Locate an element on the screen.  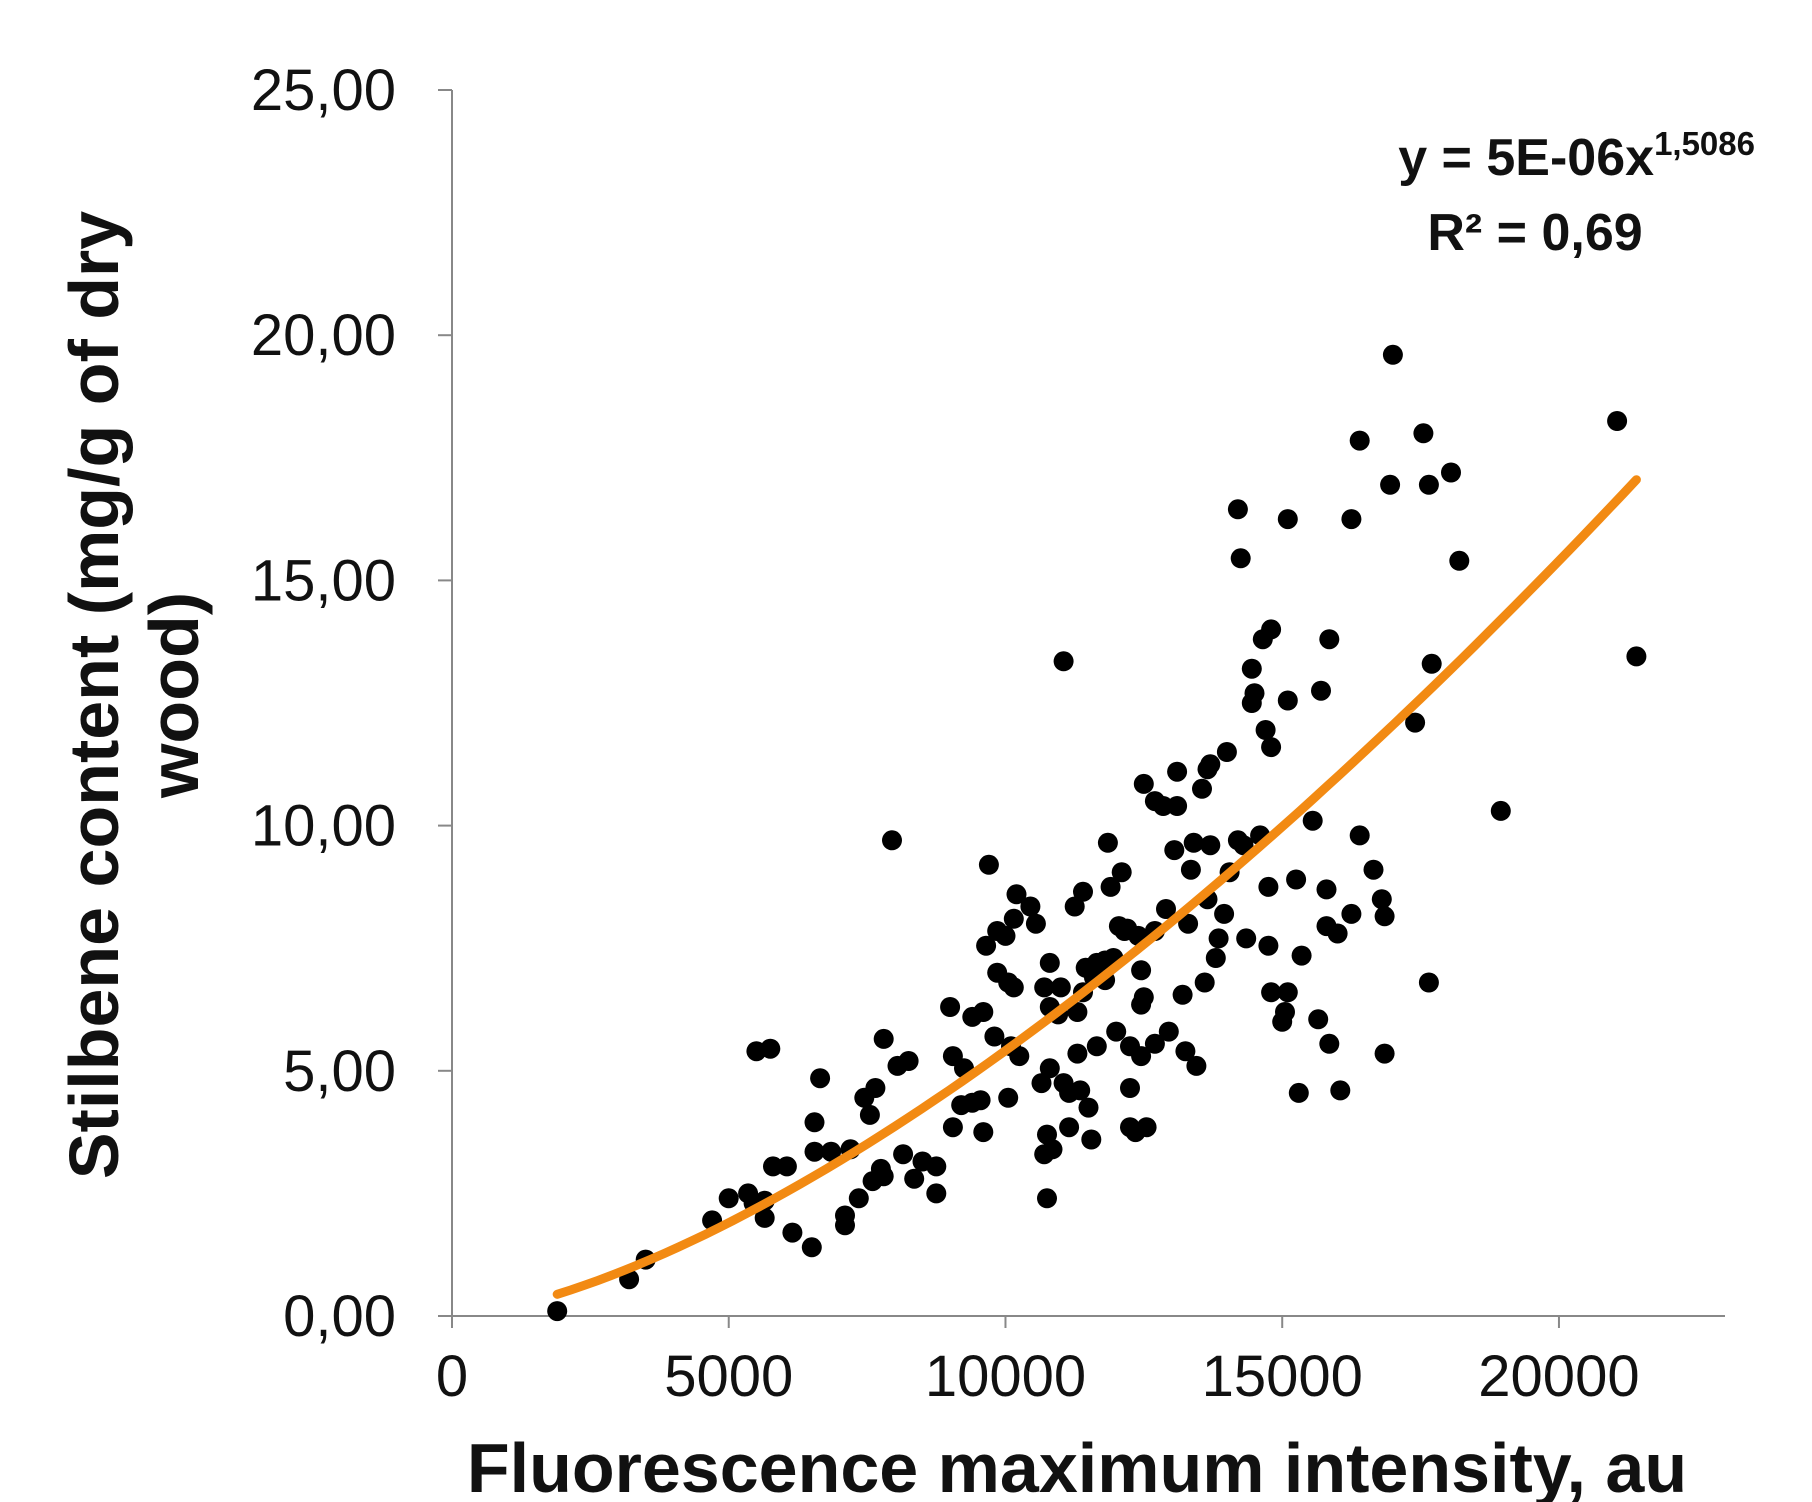
y-tick-label: 10,00 is located at coordinates (323, 826).